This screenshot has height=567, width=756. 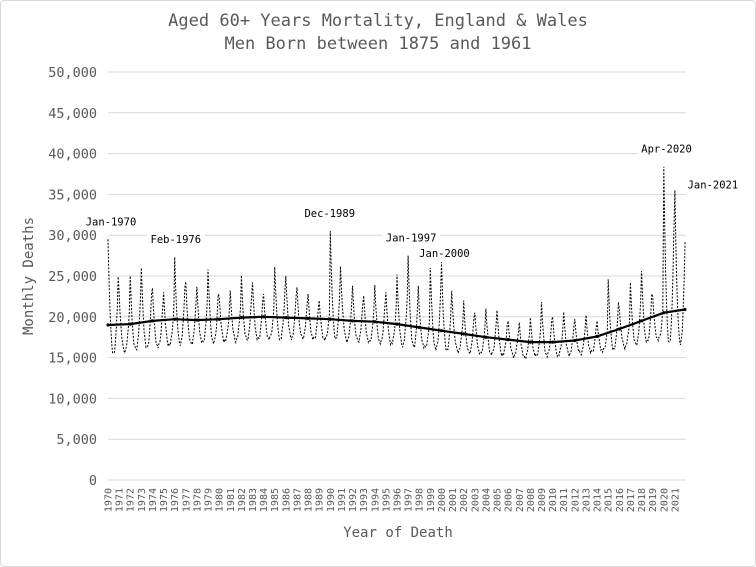 What do you see at coordinates (586, 500) in the screenshot?
I see `x-tick-label: 2013` at bounding box center [586, 500].